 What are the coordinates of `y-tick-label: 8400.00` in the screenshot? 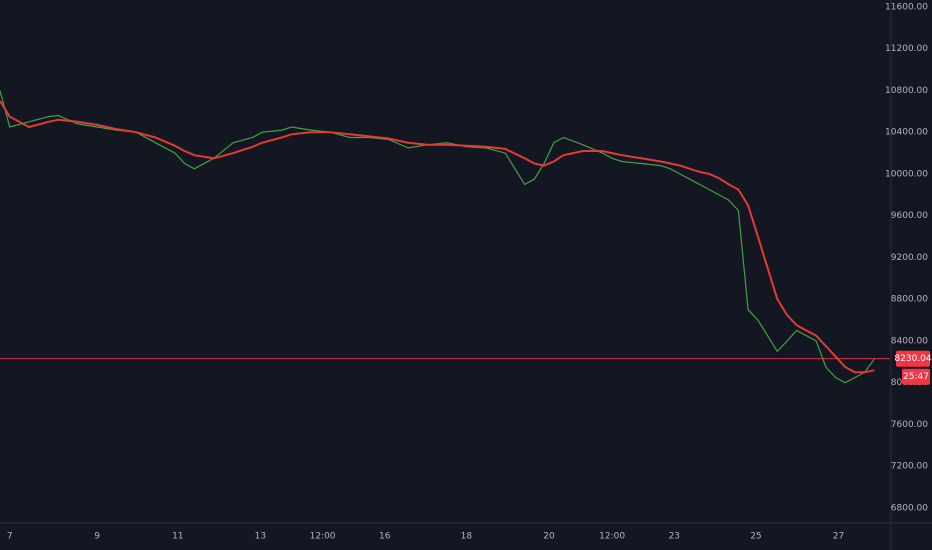 It's located at (909, 341).